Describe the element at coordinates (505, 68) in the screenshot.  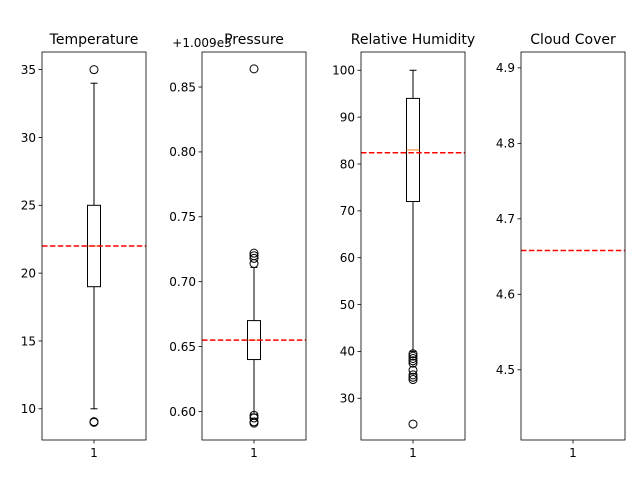
I see `y-tick-label: 4.9` at that location.